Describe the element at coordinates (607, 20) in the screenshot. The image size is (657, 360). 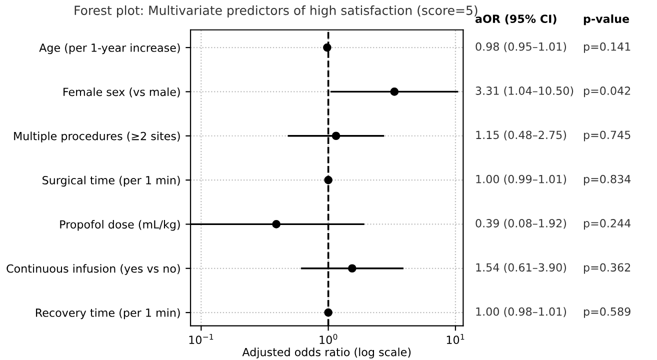
I see `text: p-value` at that location.